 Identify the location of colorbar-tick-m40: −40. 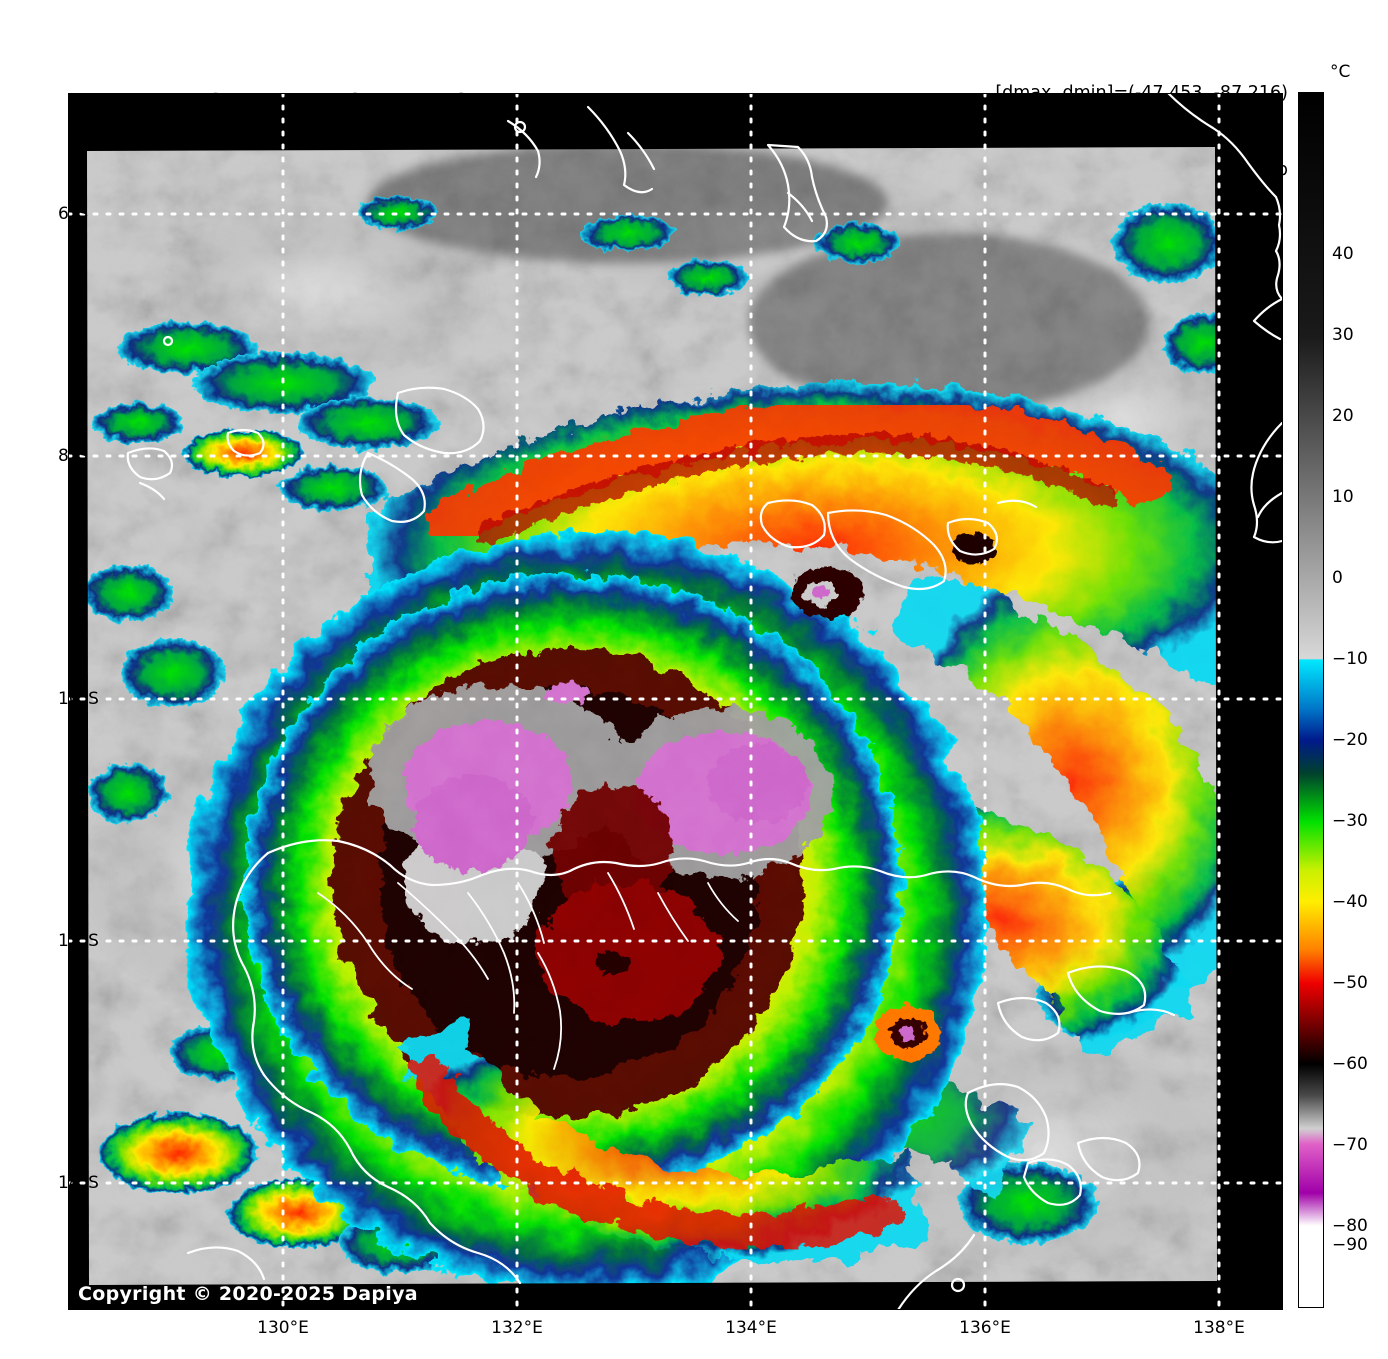
(1350, 902).